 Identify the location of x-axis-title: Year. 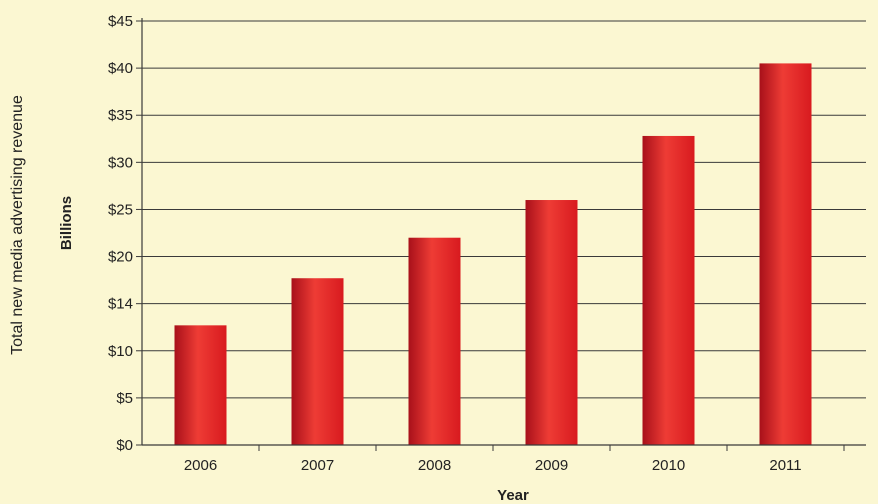
(513, 495).